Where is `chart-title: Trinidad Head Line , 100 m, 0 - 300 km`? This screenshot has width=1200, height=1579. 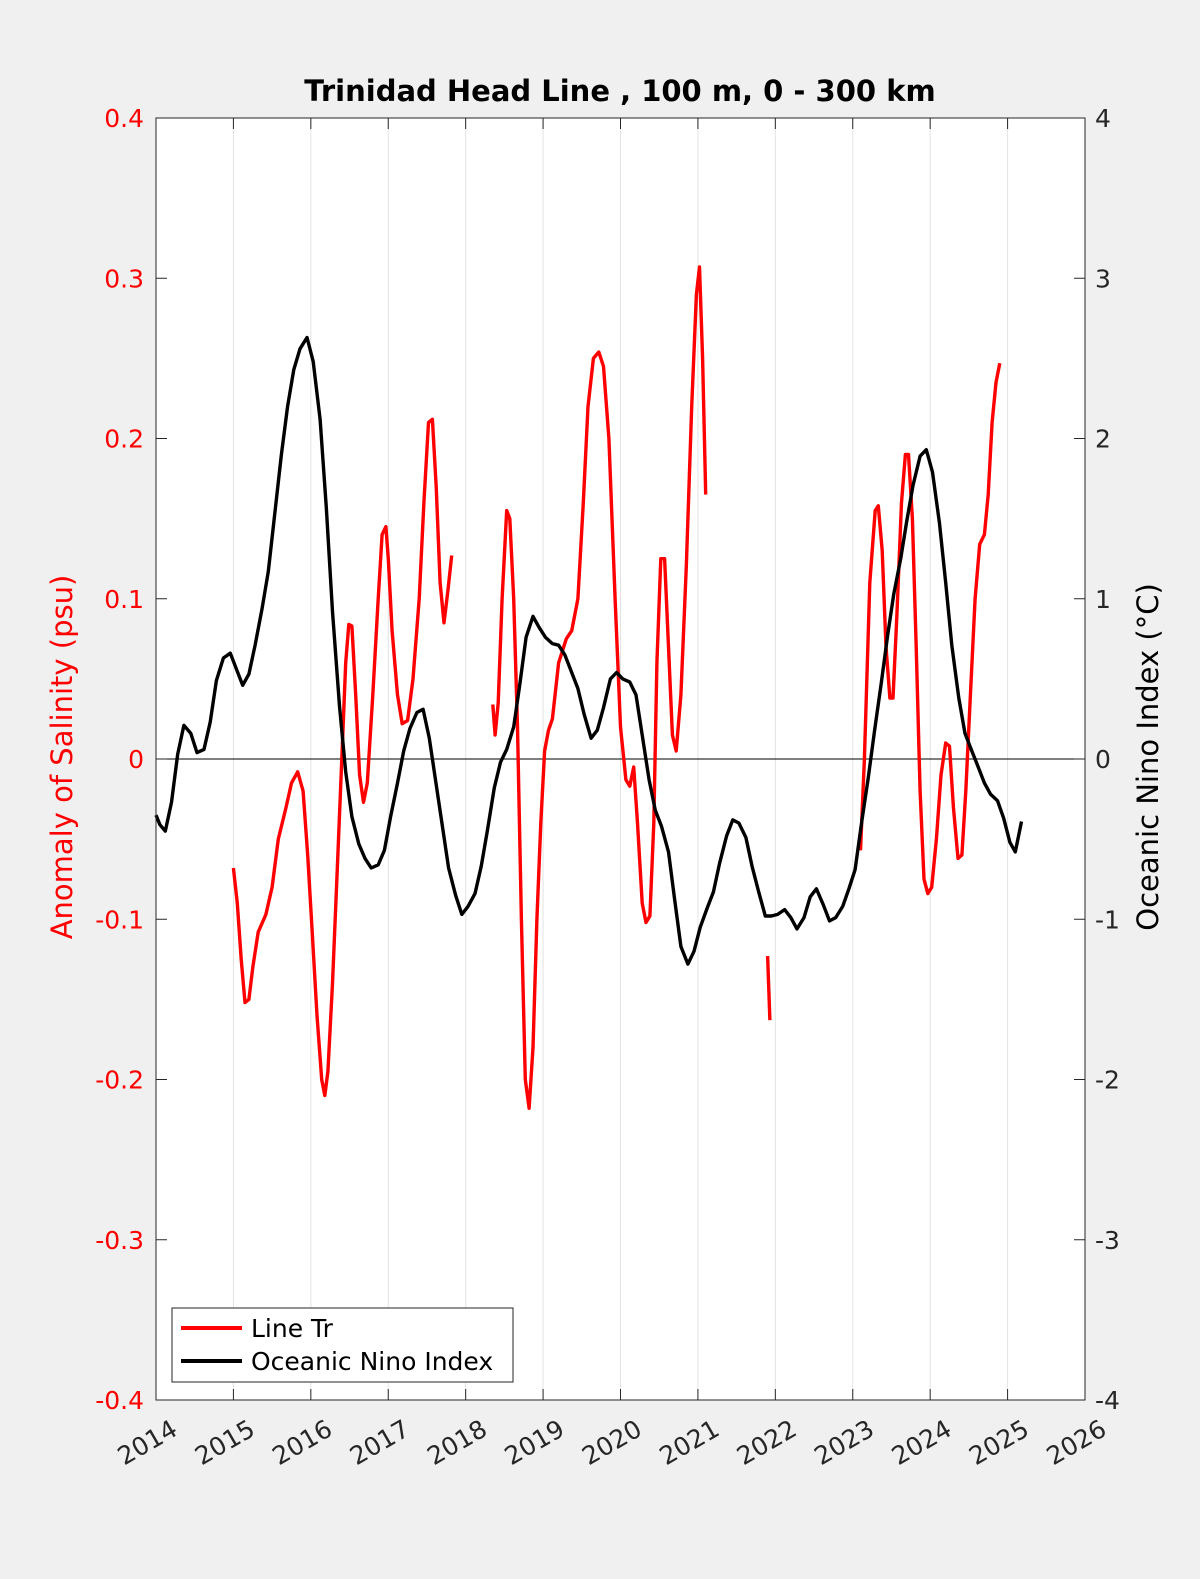
chart-title: Trinidad Head Line , 100 m, 0 - 300 km is located at coordinates (619, 91).